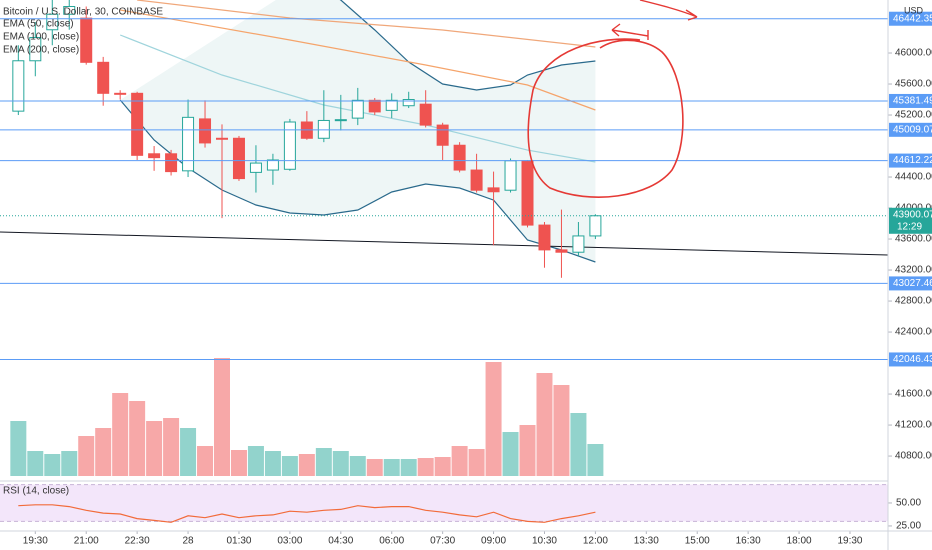  Describe the element at coordinates (914, 10) in the screenshot. I see `currency: USD` at that location.